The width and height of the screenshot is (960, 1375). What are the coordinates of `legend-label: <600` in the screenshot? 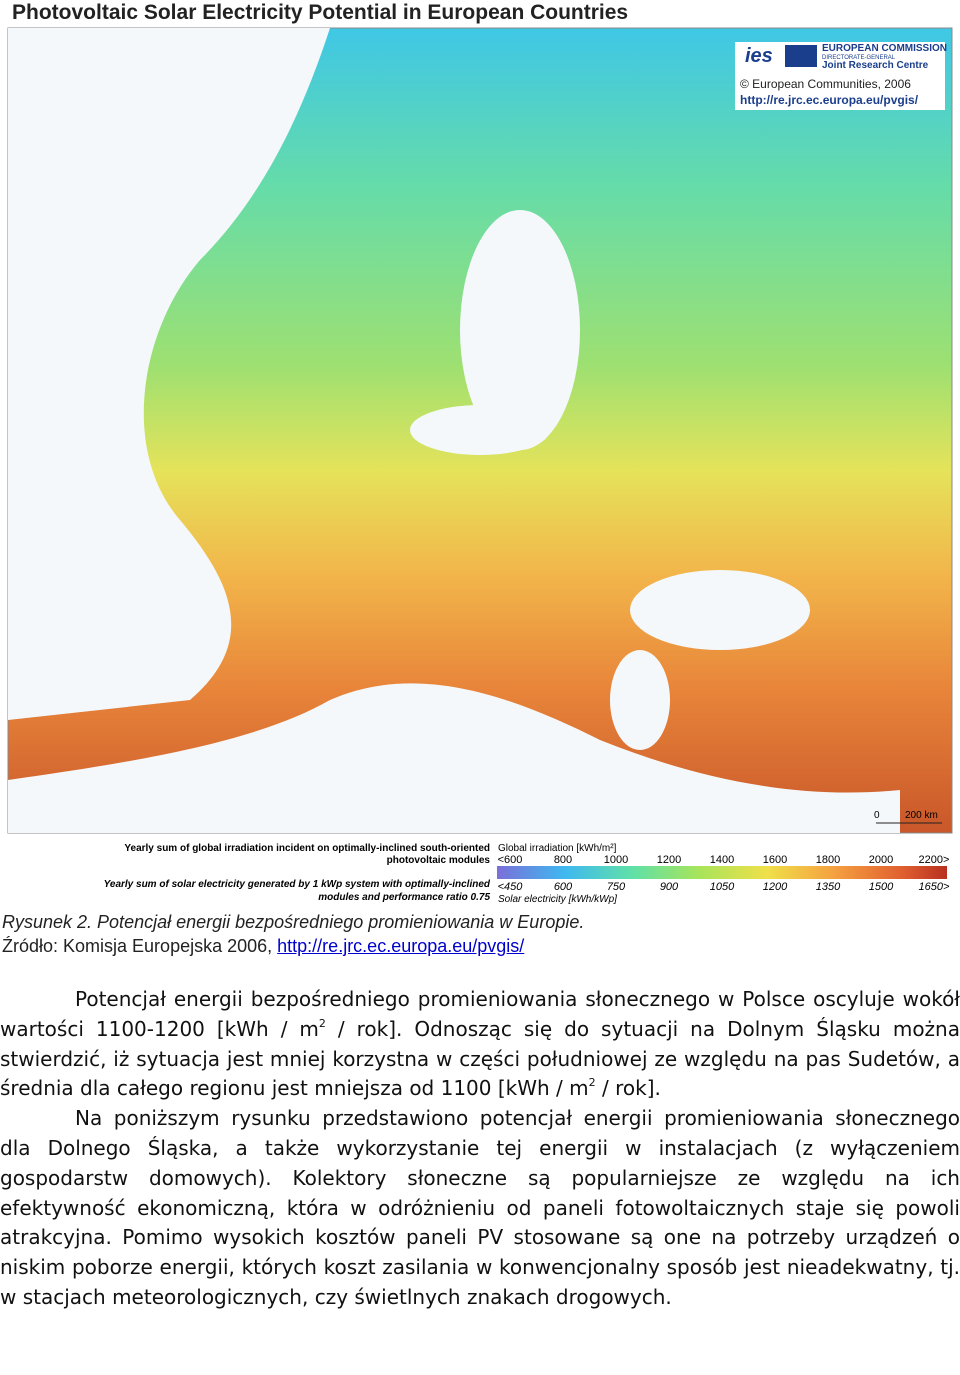 It's located at (510, 860).